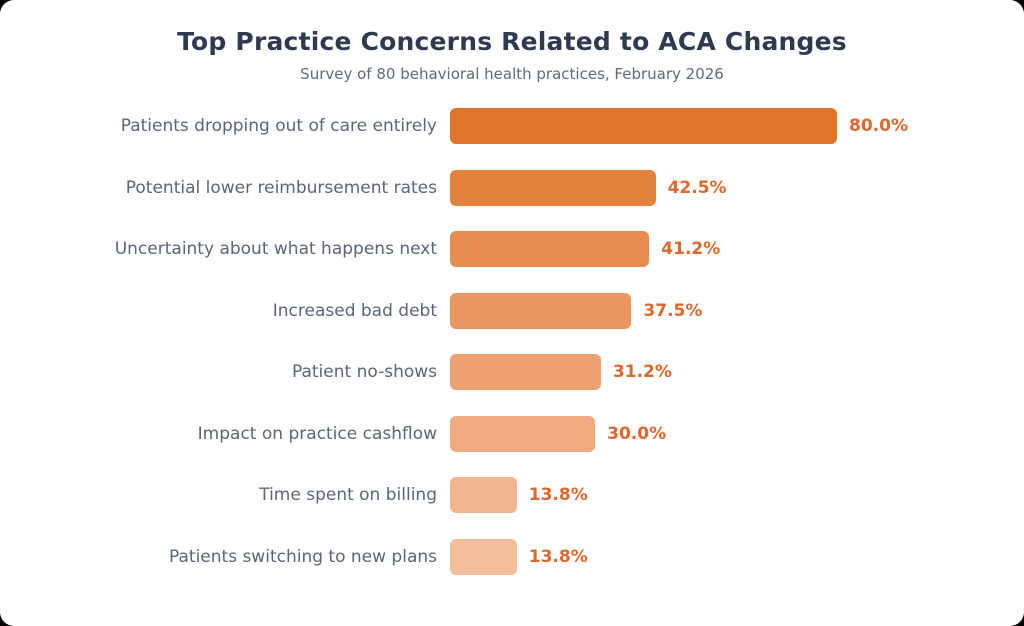 The image size is (1024, 626). What do you see at coordinates (275, 249) in the screenshot?
I see `category-label: Uncertainty about what happens next` at bounding box center [275, 249].